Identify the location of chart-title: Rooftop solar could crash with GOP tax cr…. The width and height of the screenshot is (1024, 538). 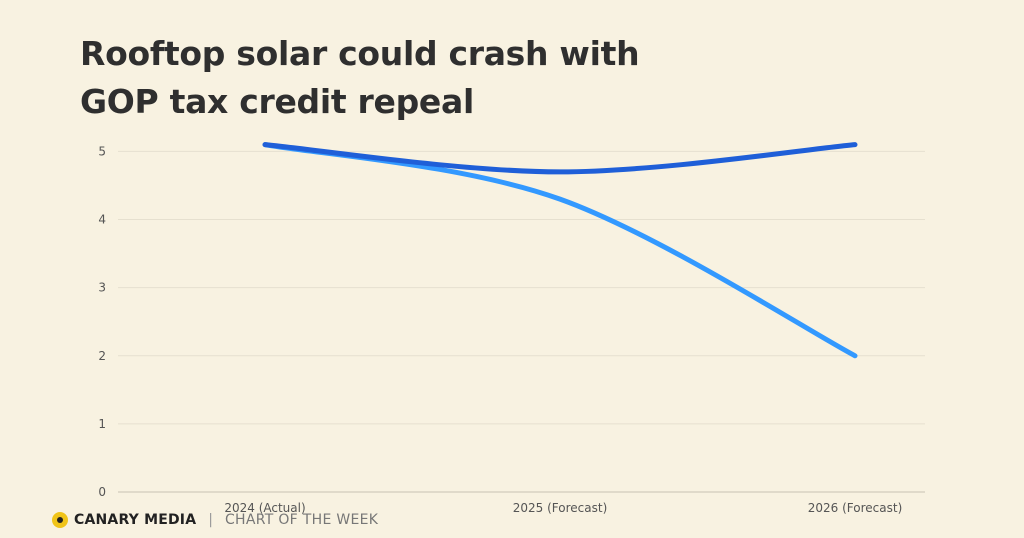
(360, 78).